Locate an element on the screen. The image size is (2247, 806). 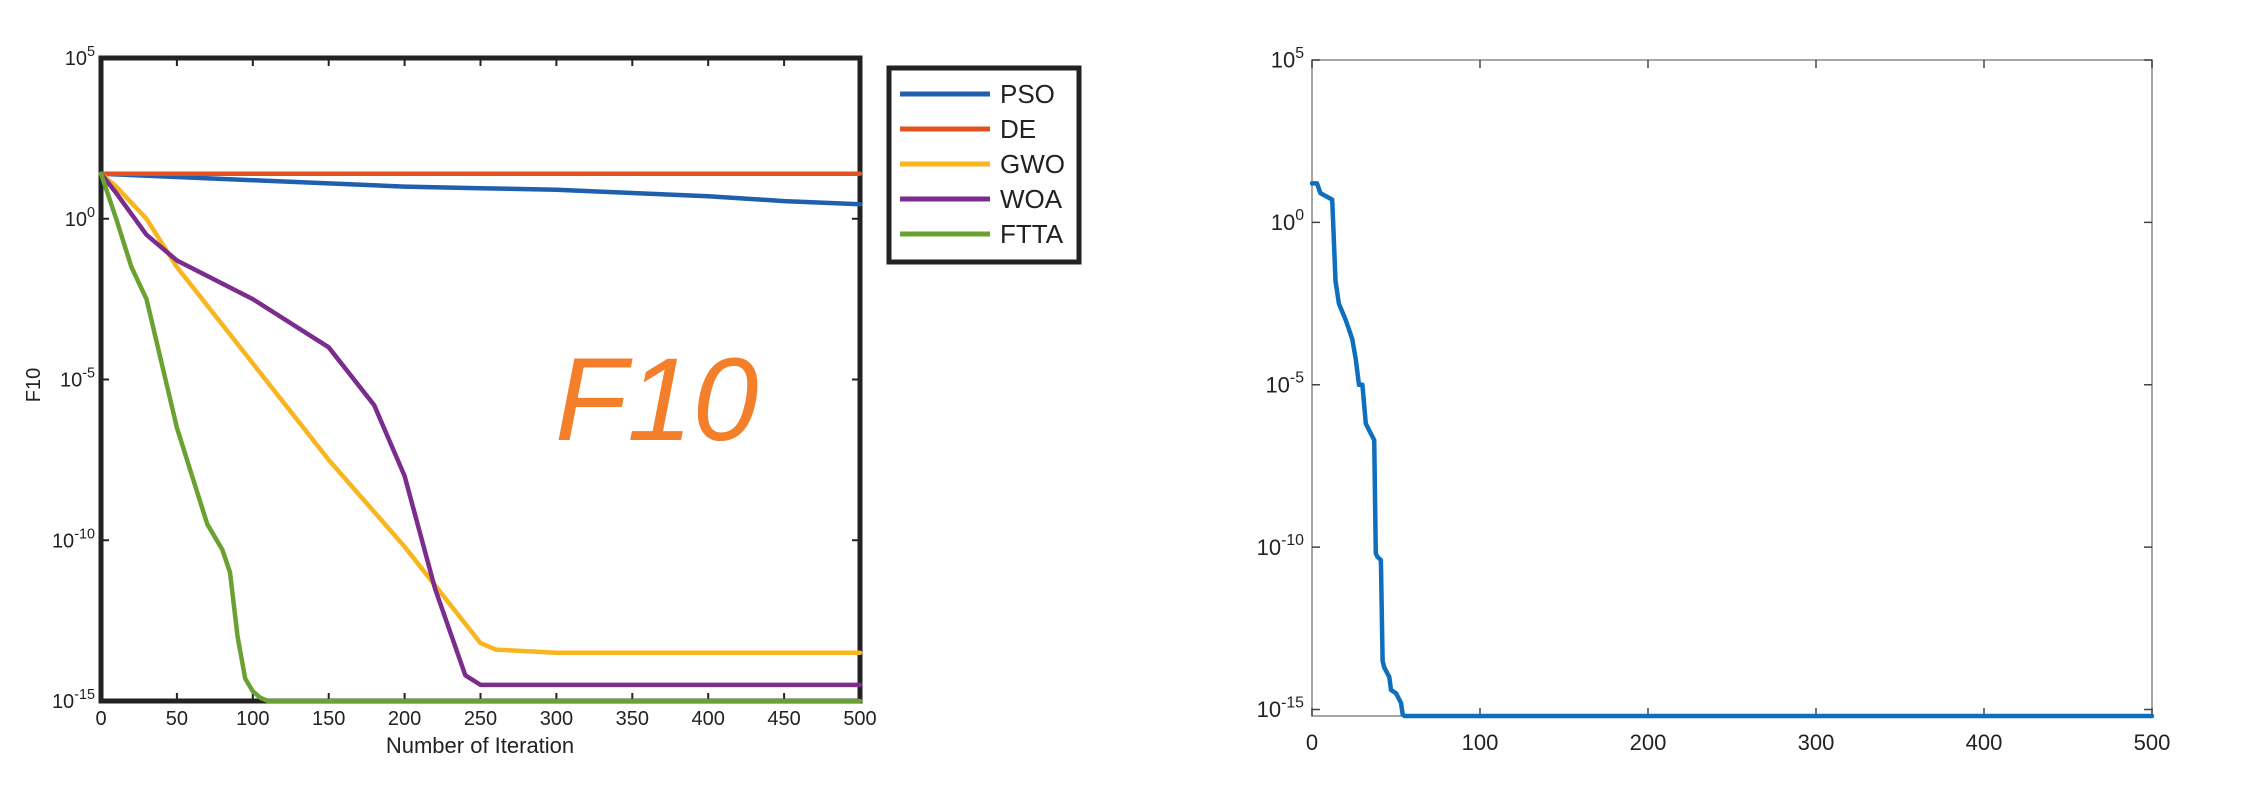
left-x-tick-label: 450 is located at coordinates (783, 719).